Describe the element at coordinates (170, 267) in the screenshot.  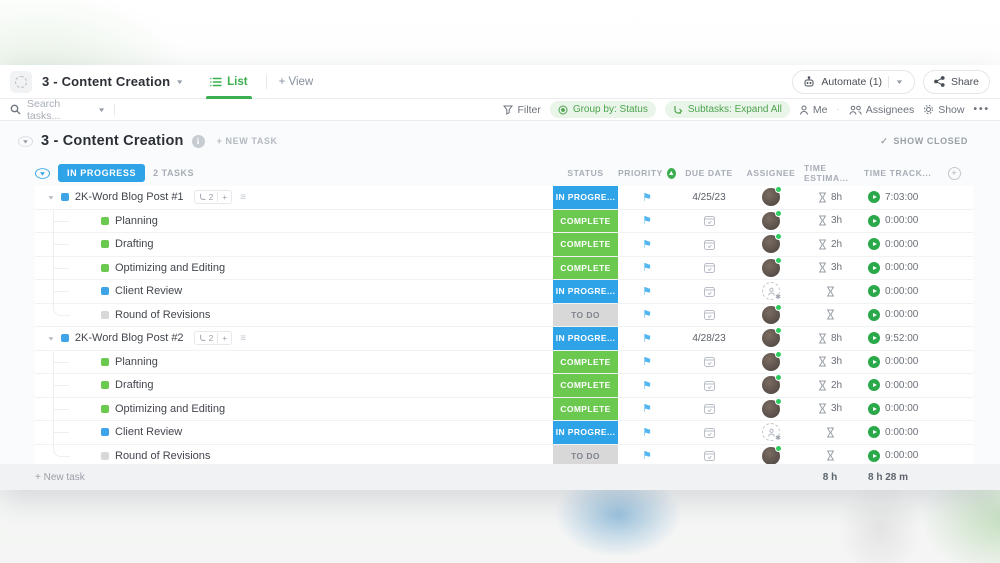
I see `task-name: Optimizing and Editing` at that location.